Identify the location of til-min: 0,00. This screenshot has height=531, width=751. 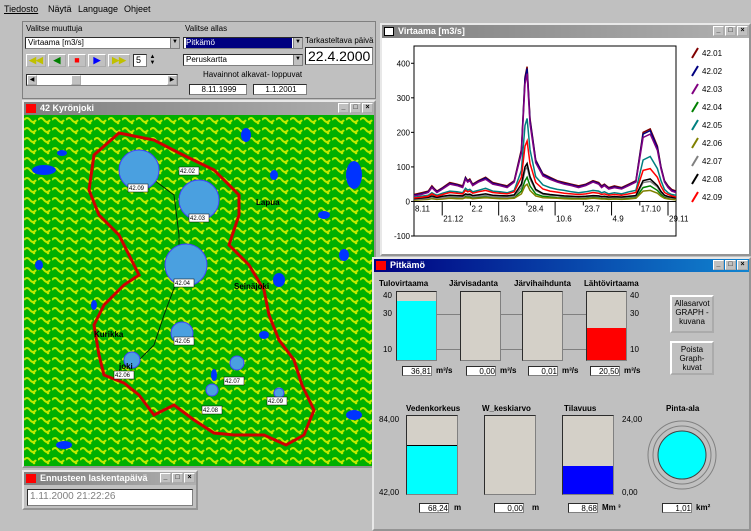
(630, 492).